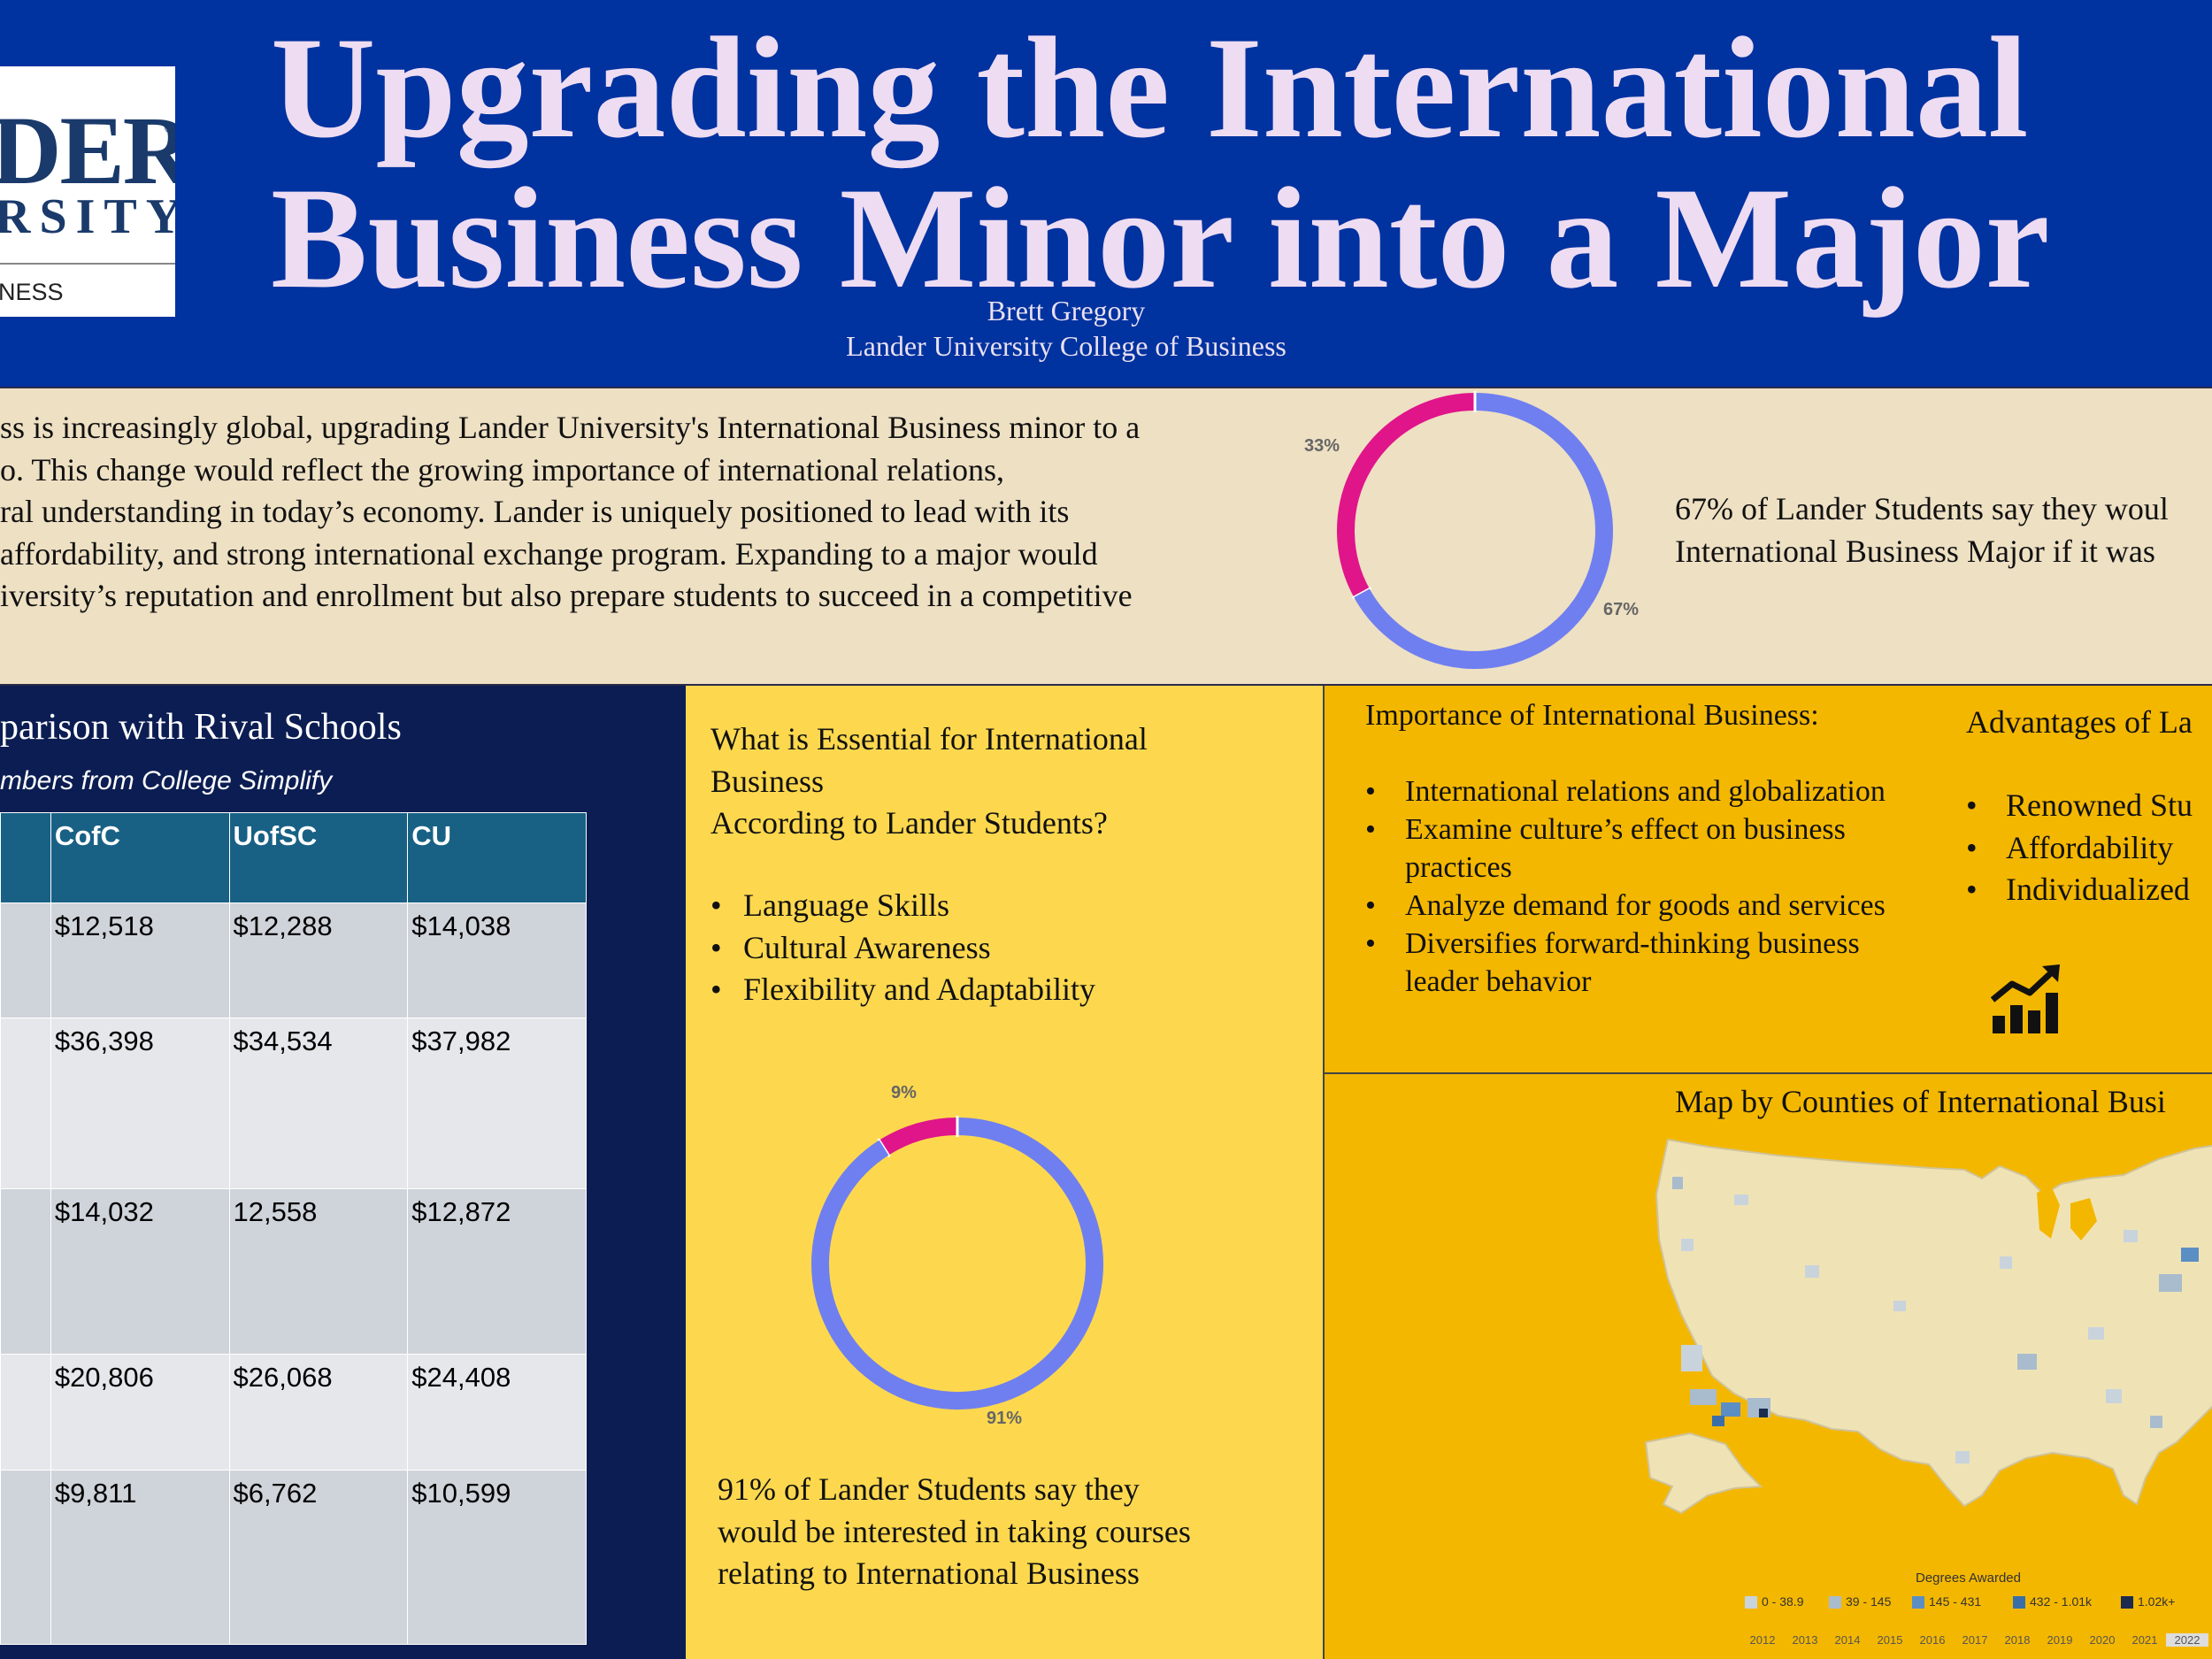 The width and height of the screenshot is (2212, 1659). I want to click on year-tick: 2016, so click(1933, 1640).